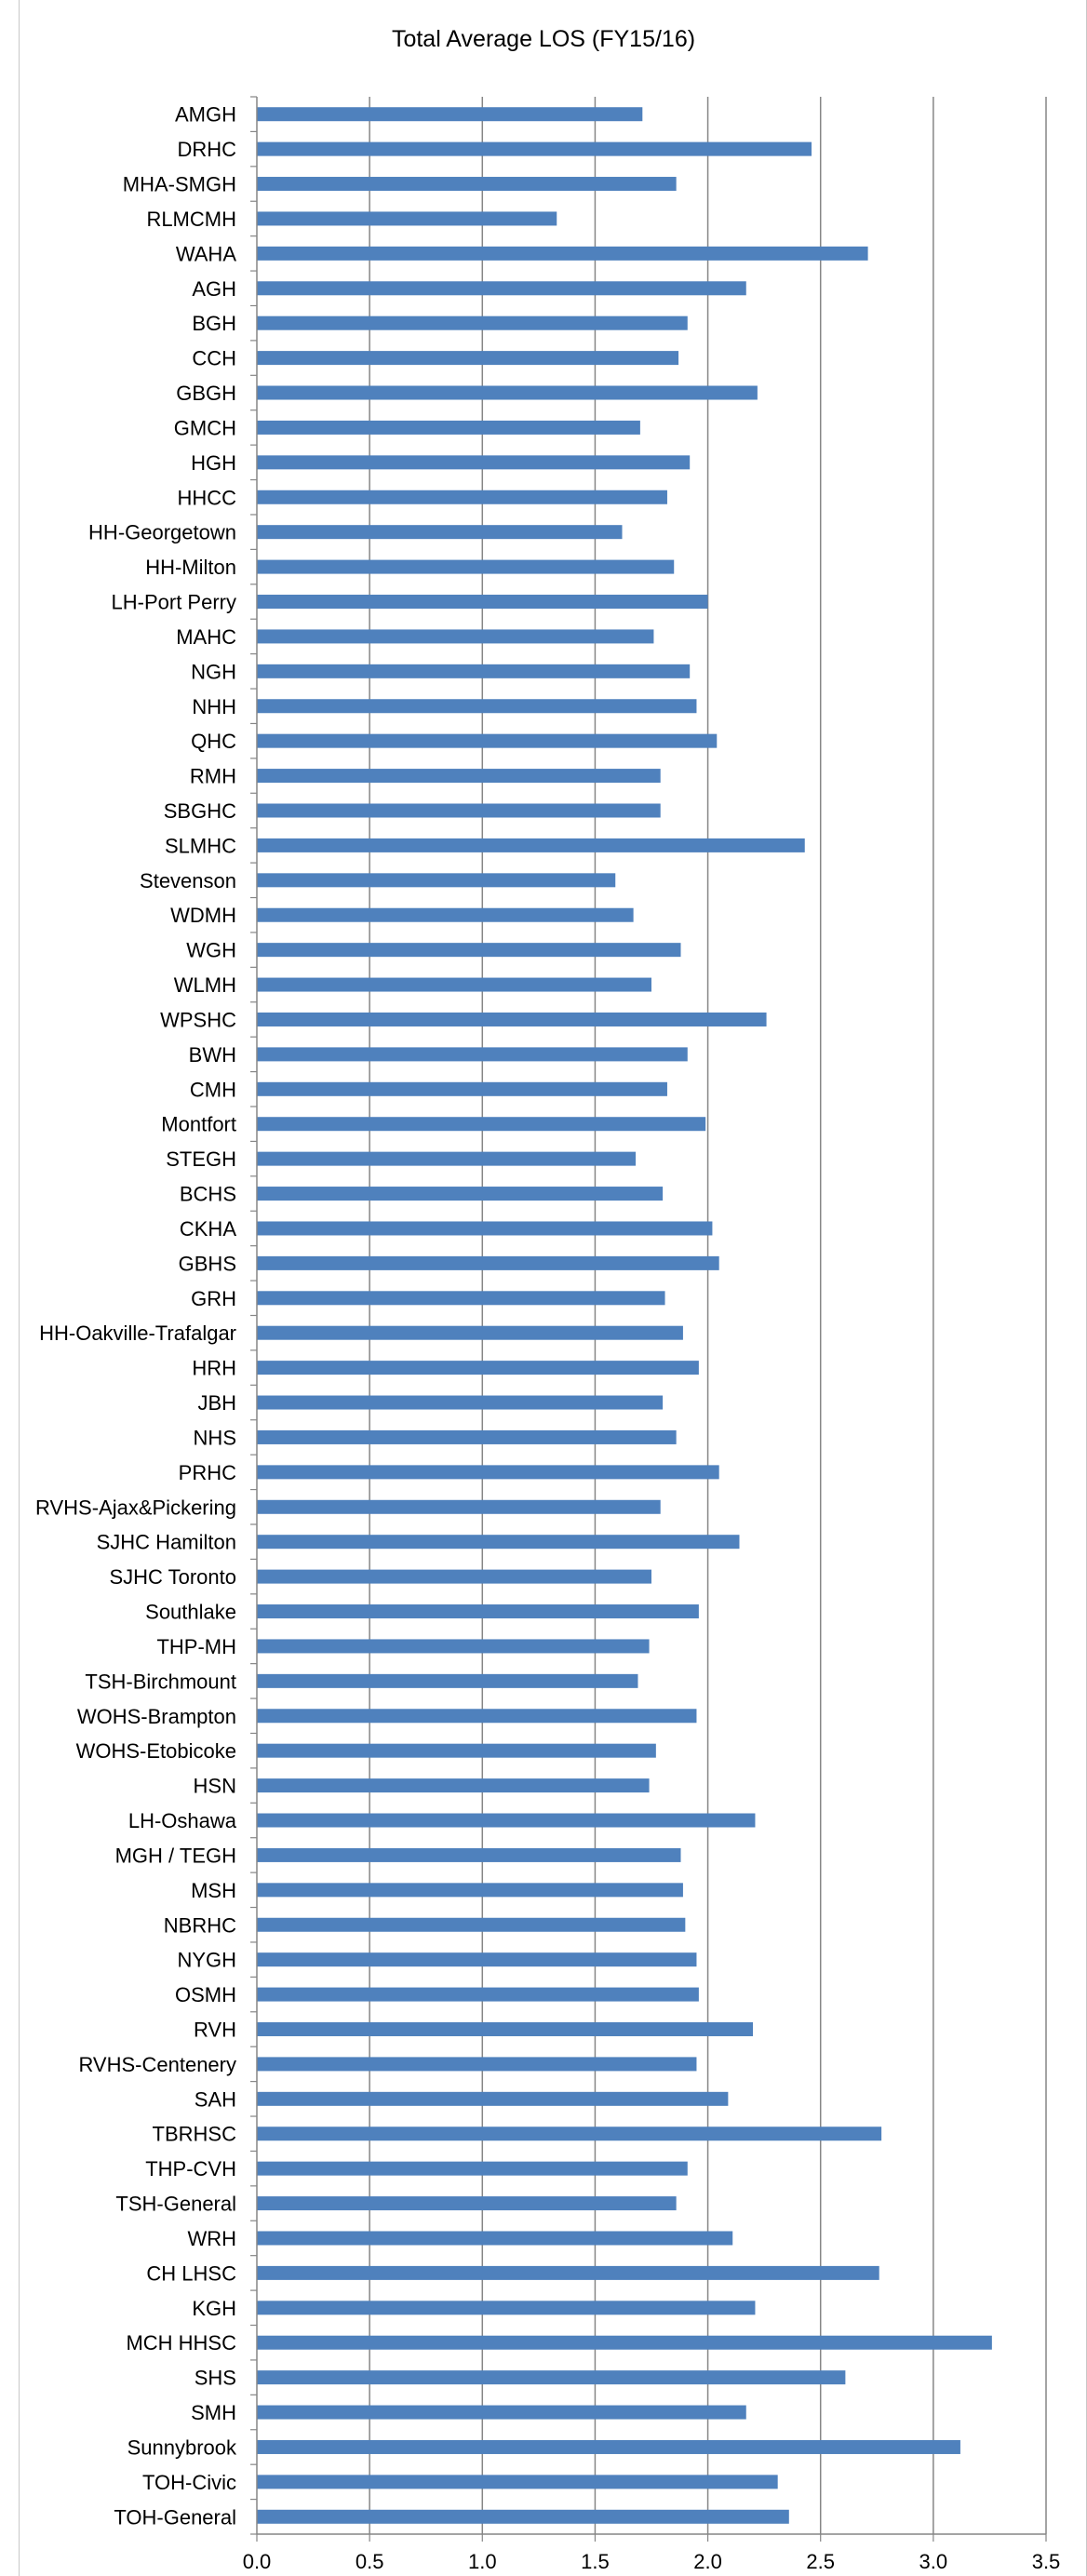 The width and height of the screenshot is (1087, 2576). Describe the element at coordinates (543, 39) in the screenshot. I see `chart-title: Total Average LOS (FY15/16)` at that location.